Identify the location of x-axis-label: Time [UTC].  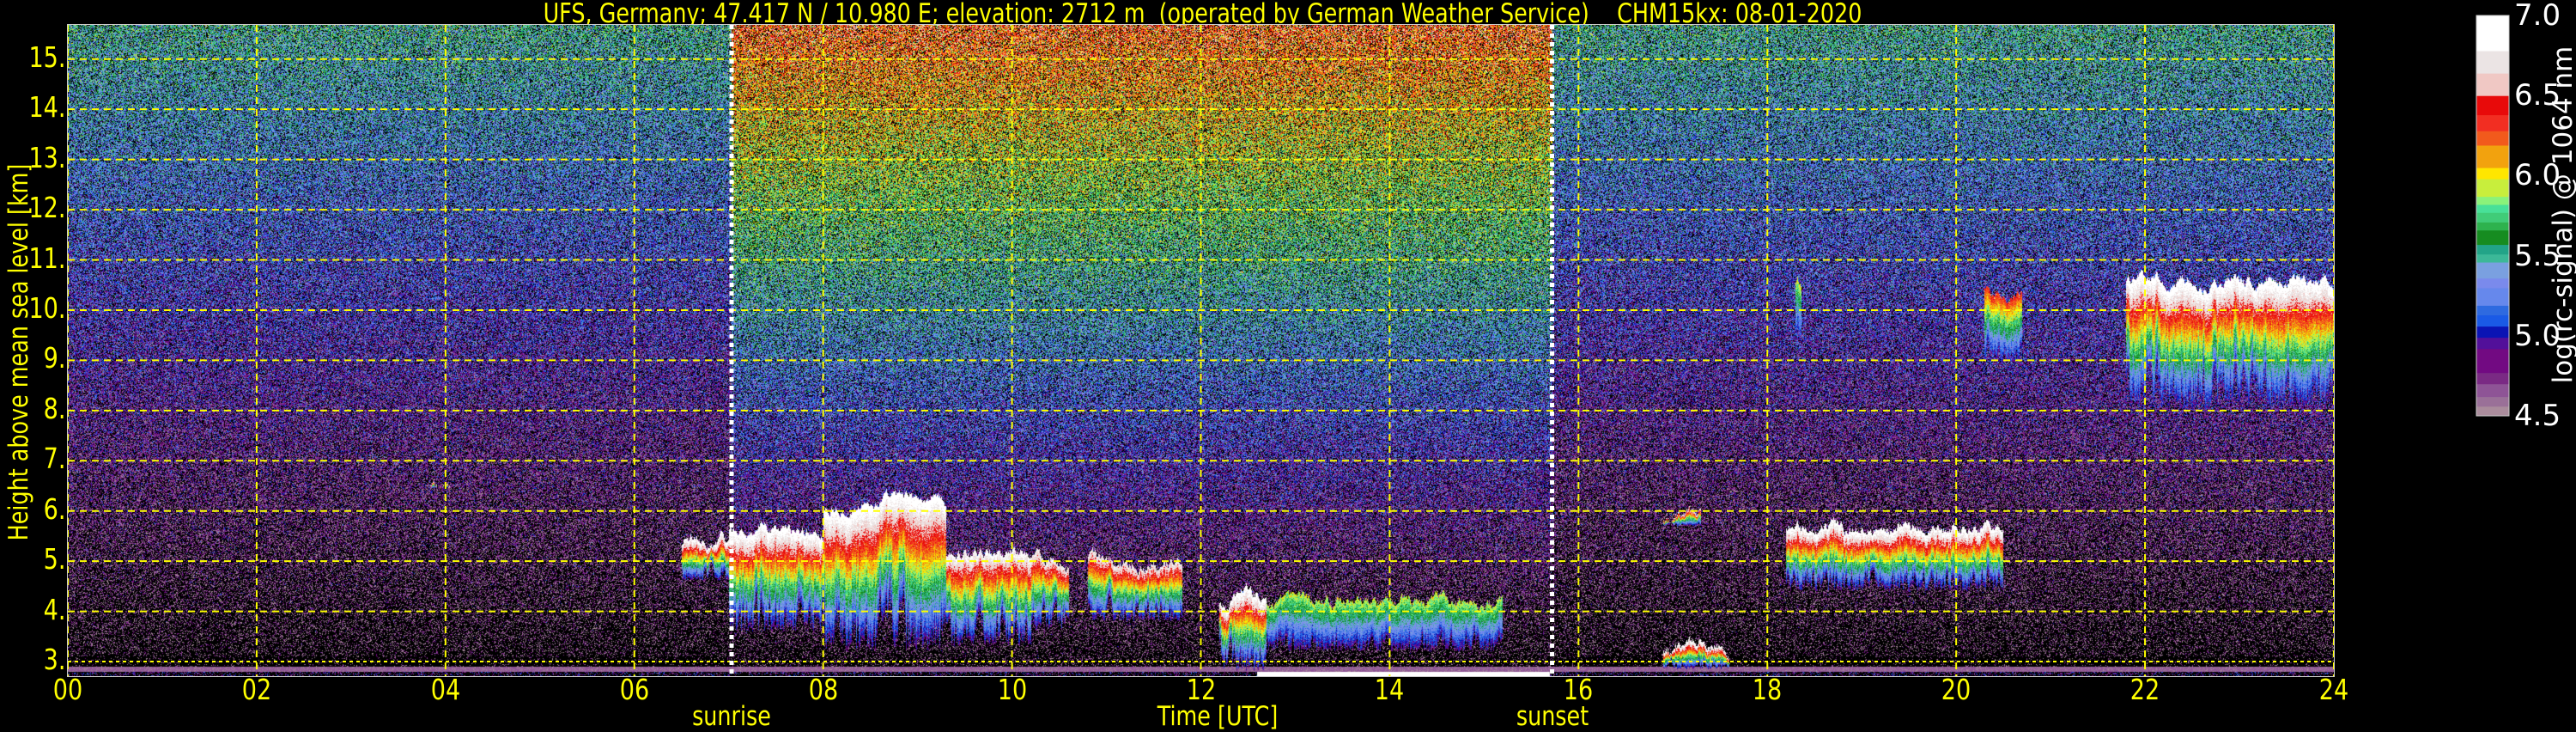
(1217, 716).